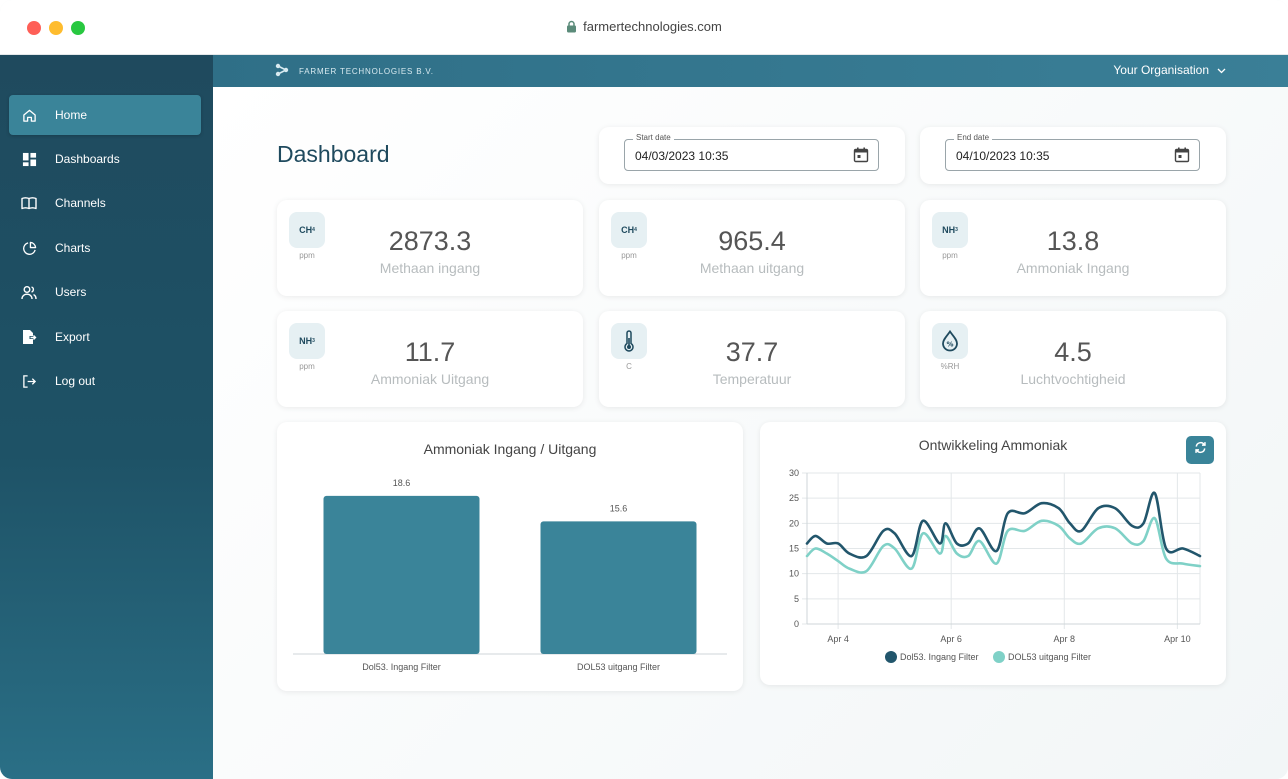 This screenshot has height=779, width=1288. Describe the element at coordinates (652, 26) in the screenshot. I see `url-text: farmertechnologies.com` at that location.